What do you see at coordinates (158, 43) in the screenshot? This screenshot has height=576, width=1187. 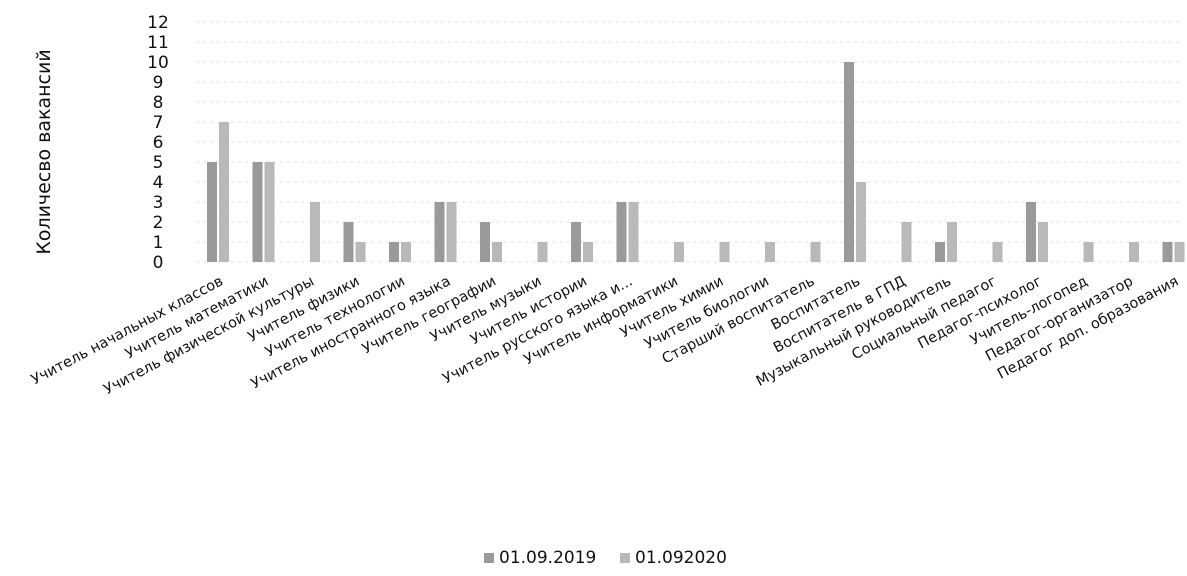 I see `y-tick-label: 11` at bounding box center [158, 43].